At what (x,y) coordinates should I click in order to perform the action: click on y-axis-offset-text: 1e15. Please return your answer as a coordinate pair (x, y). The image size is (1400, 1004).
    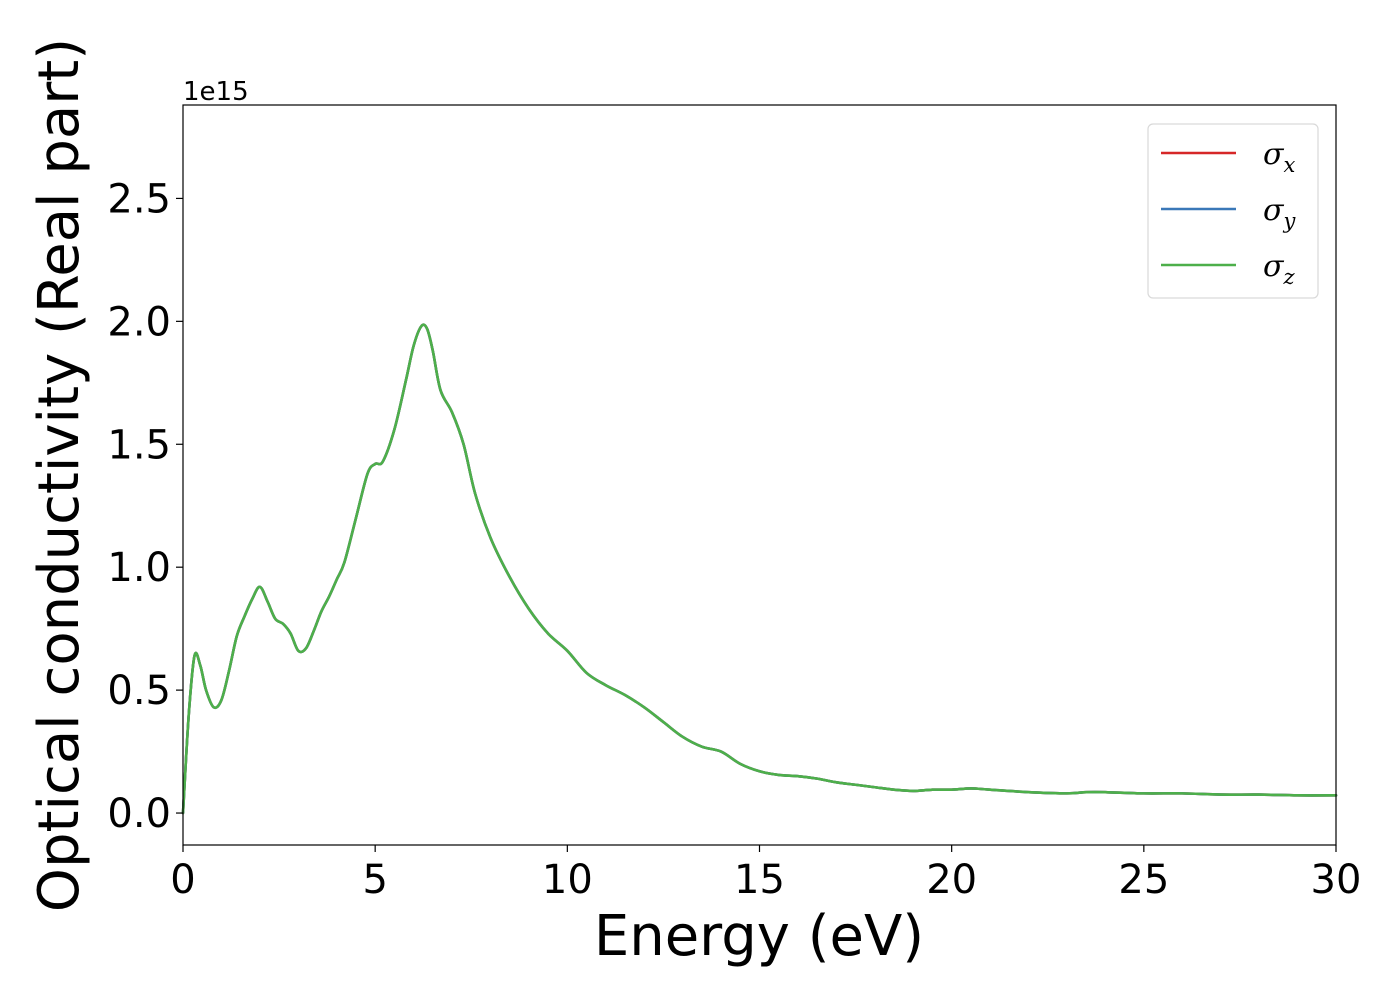
    Looking at the image, I should click on (216, 92).